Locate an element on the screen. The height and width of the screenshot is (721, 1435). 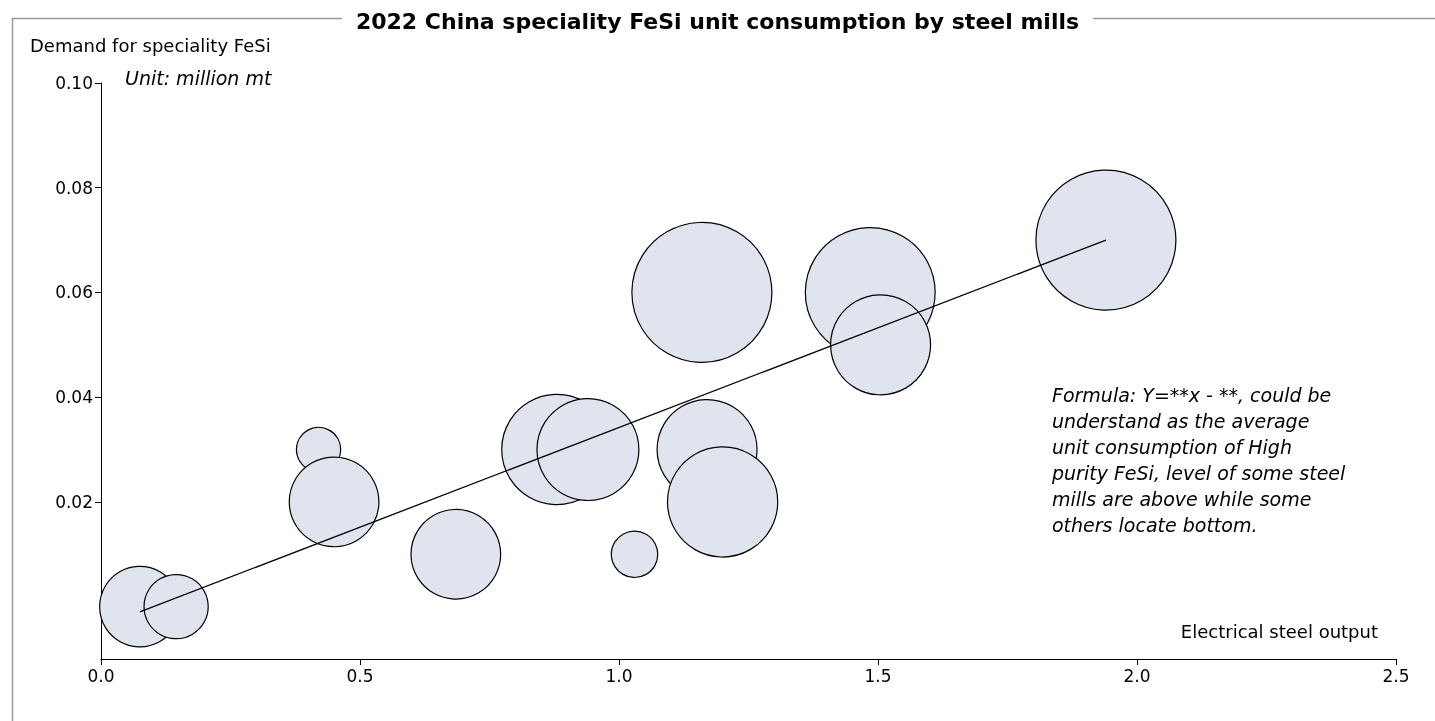
y-tick-label: 0.04 is located at coordinates (74, 397).